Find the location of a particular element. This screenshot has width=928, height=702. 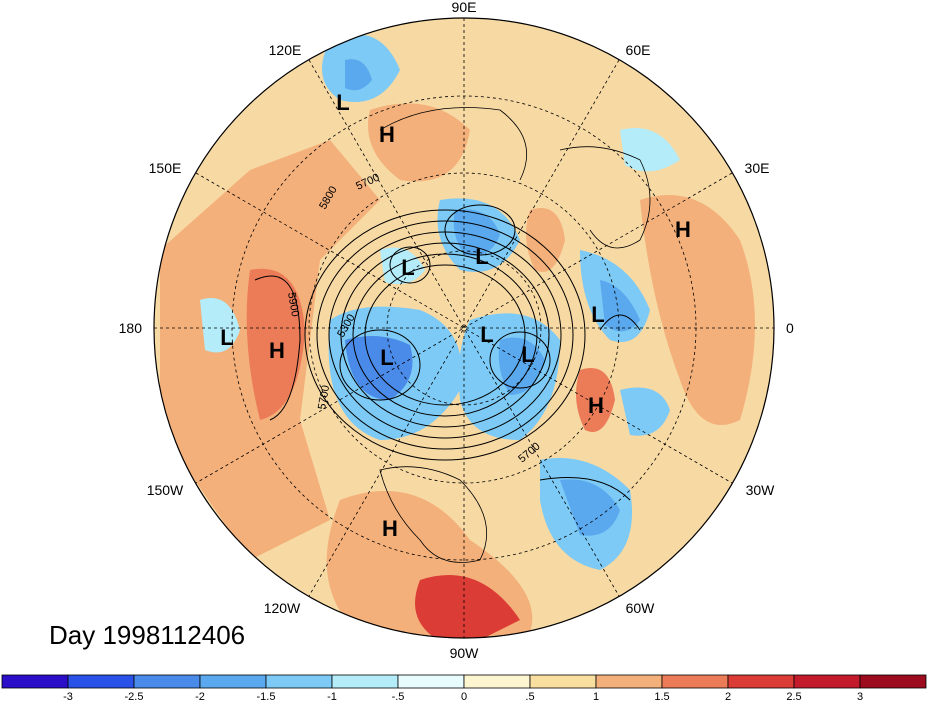

lon-label-30e: 30E is located at coordinates (757, 168).